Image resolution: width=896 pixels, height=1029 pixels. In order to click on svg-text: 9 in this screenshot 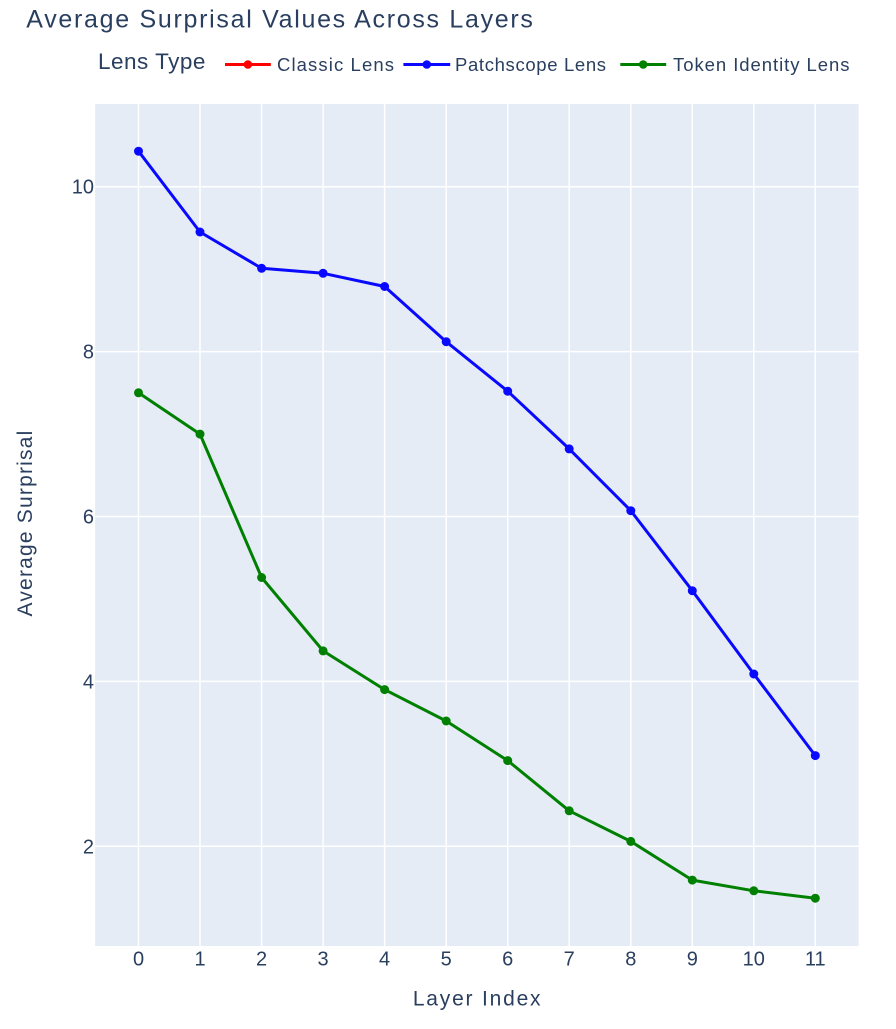, I will do `click(692, 960)`.